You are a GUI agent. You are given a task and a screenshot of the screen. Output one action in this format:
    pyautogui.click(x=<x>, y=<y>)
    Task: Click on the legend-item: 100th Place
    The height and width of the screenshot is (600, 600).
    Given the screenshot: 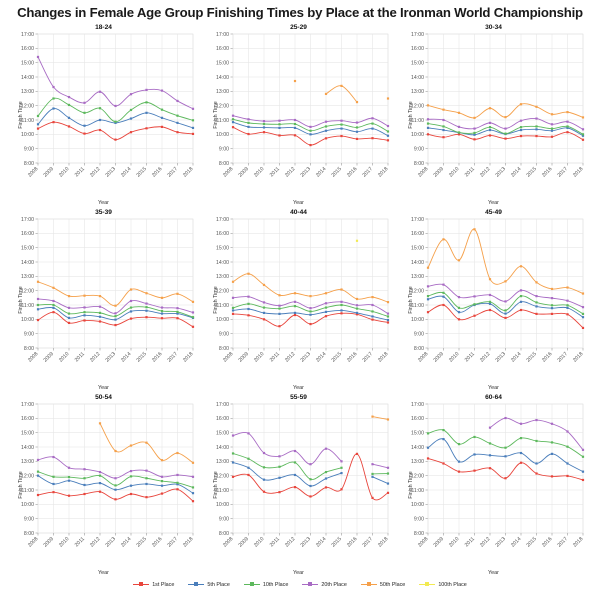 What is the action you would take?
    pyautogui.click(x=443, y=584)
    